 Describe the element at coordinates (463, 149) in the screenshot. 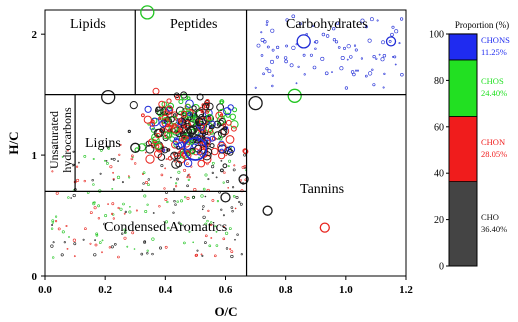

I see `bar-segment-chon` at that location.